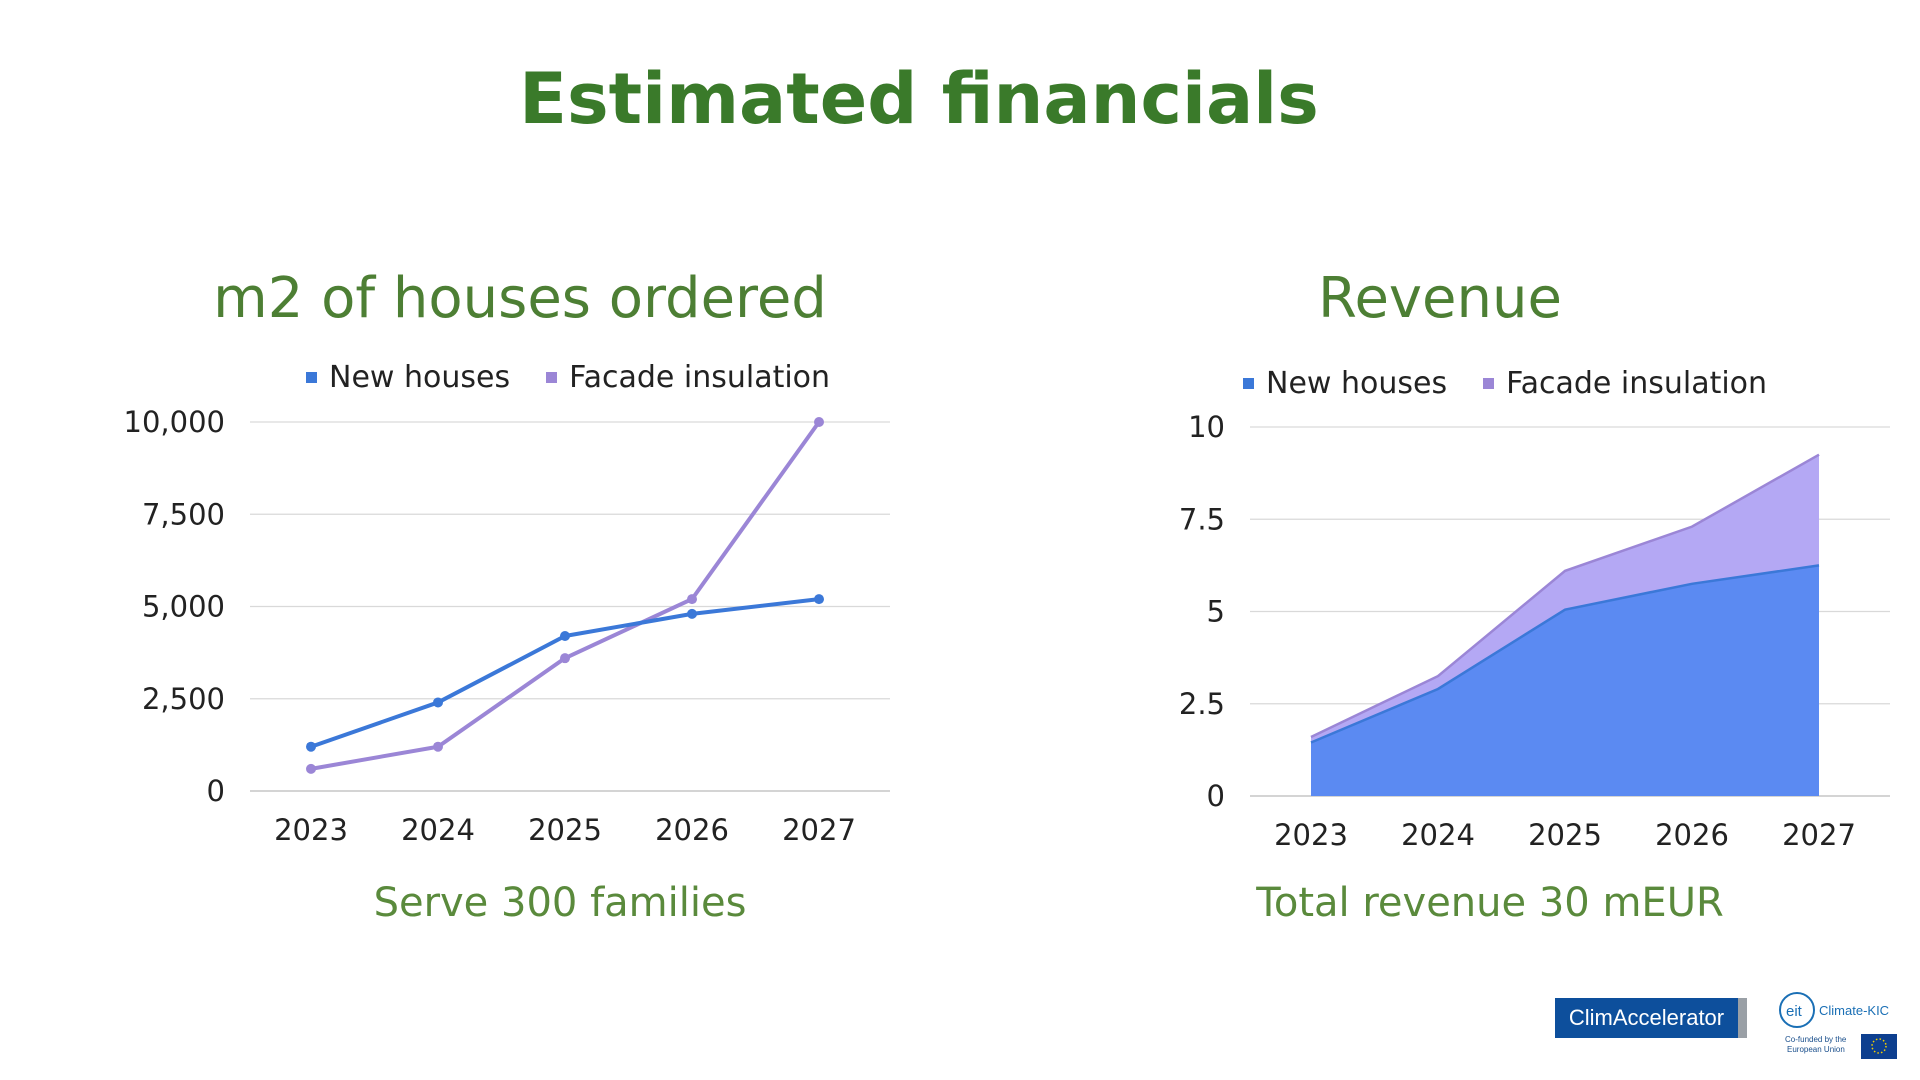 The height and width of the screenshot is (1080, 1920). Describe the element at coordinates (438, 830) in the screenshot. I see `m2-x-tick-label: 2024` at that location.